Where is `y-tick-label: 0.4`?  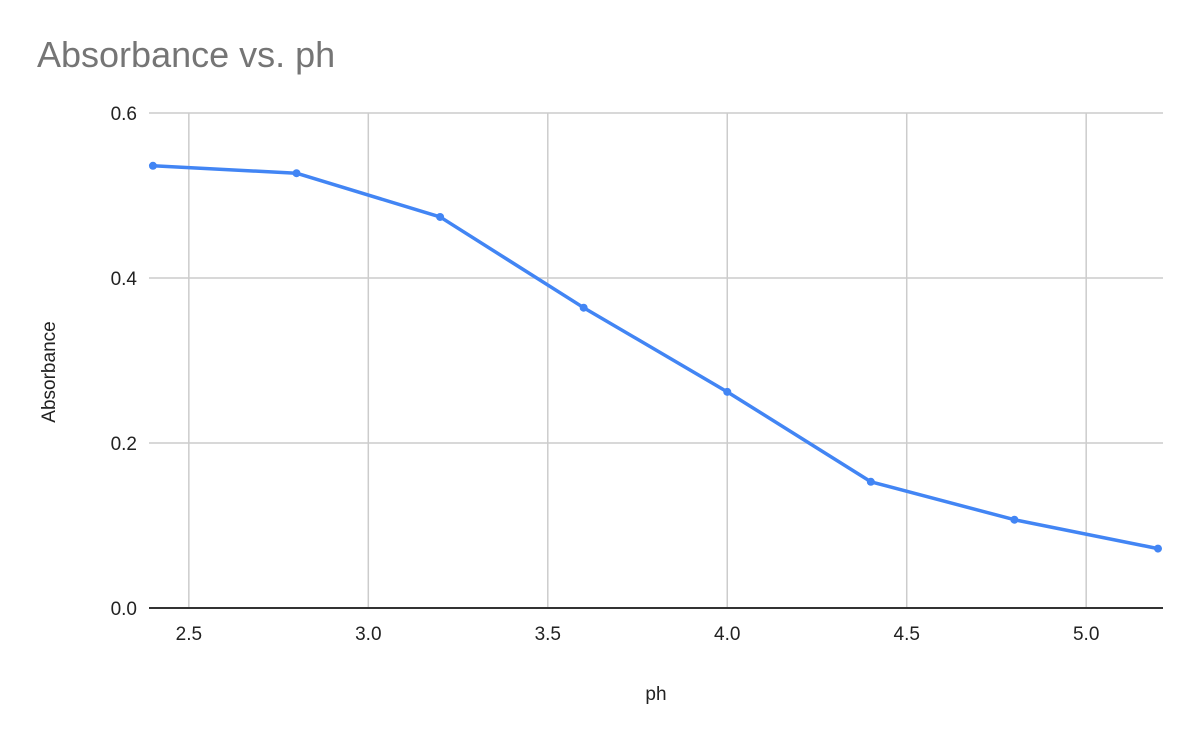 y-tick-label: 0.4 is located at coordinates (124, 279).